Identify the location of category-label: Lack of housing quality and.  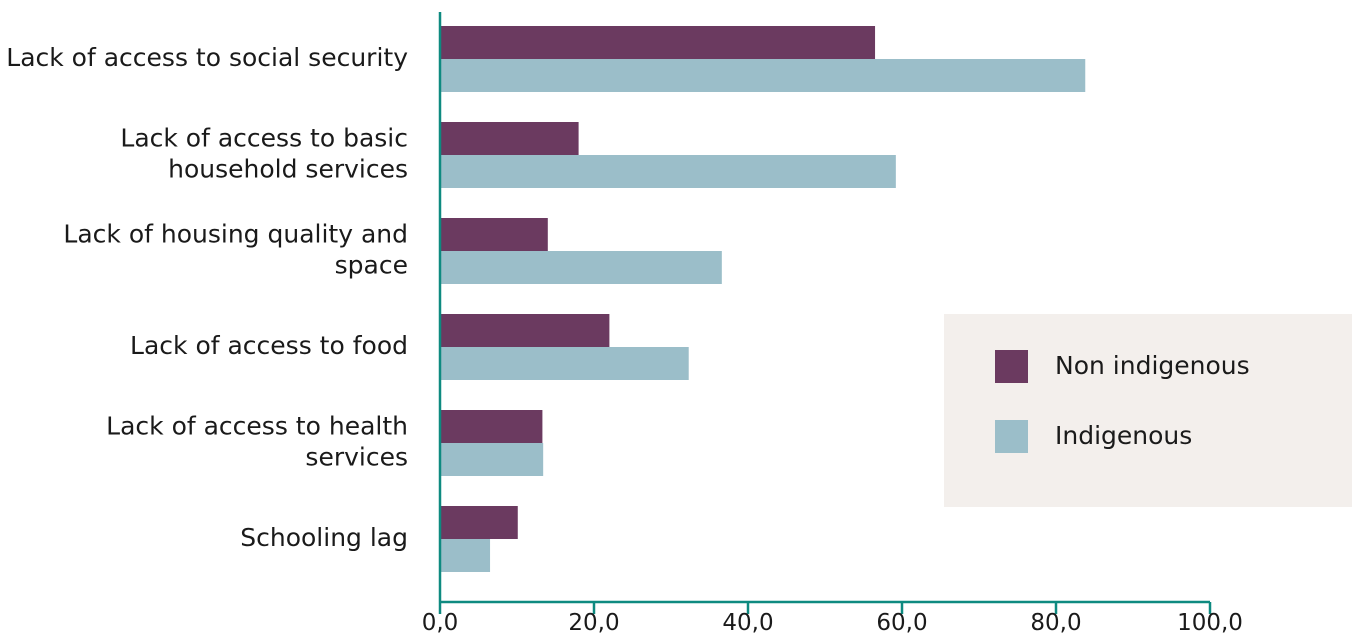
(235, 234).